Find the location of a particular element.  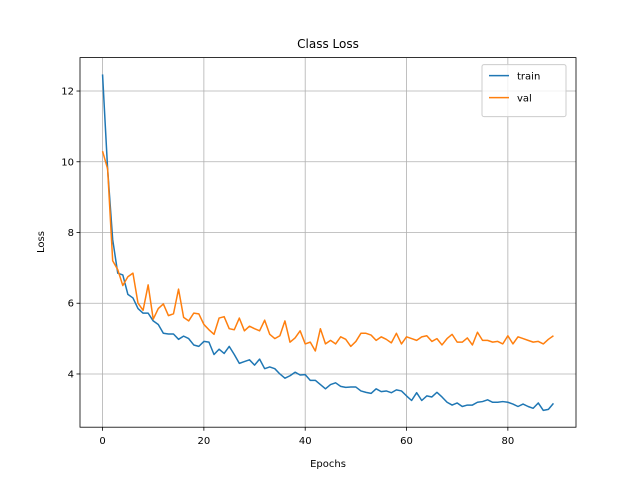

legend-box is located at coordinates (524, 91).